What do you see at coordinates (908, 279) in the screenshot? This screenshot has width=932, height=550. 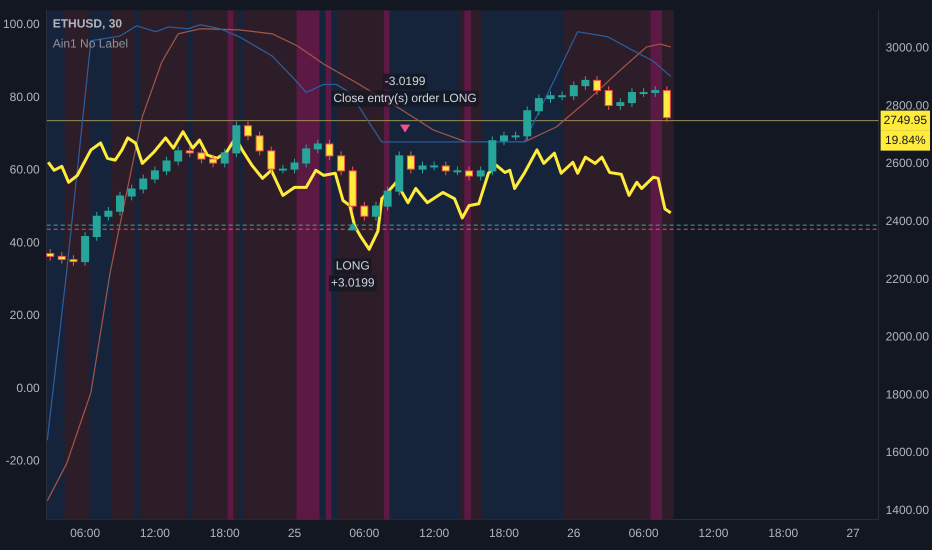 I see `y2-tick-label: 2200.00` at bounding box center [908, 279].